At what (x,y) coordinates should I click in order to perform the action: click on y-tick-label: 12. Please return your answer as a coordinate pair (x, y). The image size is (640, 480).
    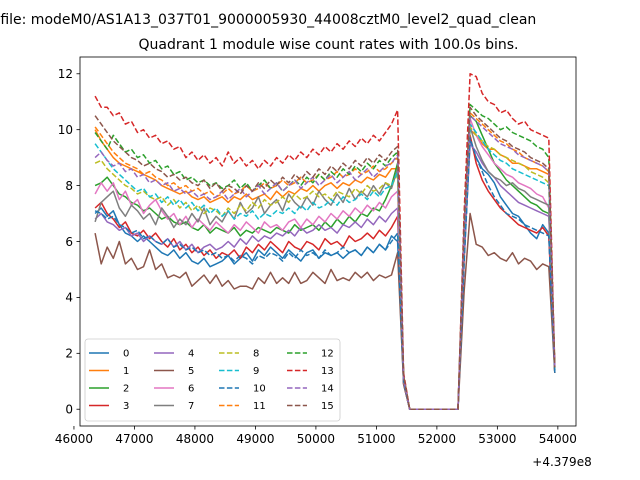
    Looking at the image, I should click on (65, 74).